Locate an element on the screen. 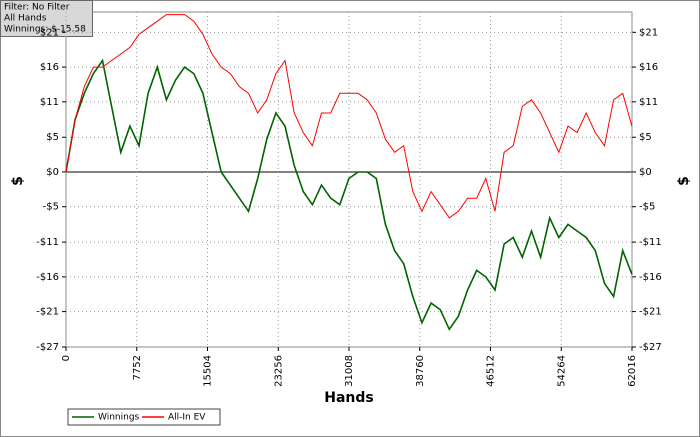 The width and height of the screenshot is (700, 437). info-text: Winnings: $-15.58 is located at coordinates (45, 30).